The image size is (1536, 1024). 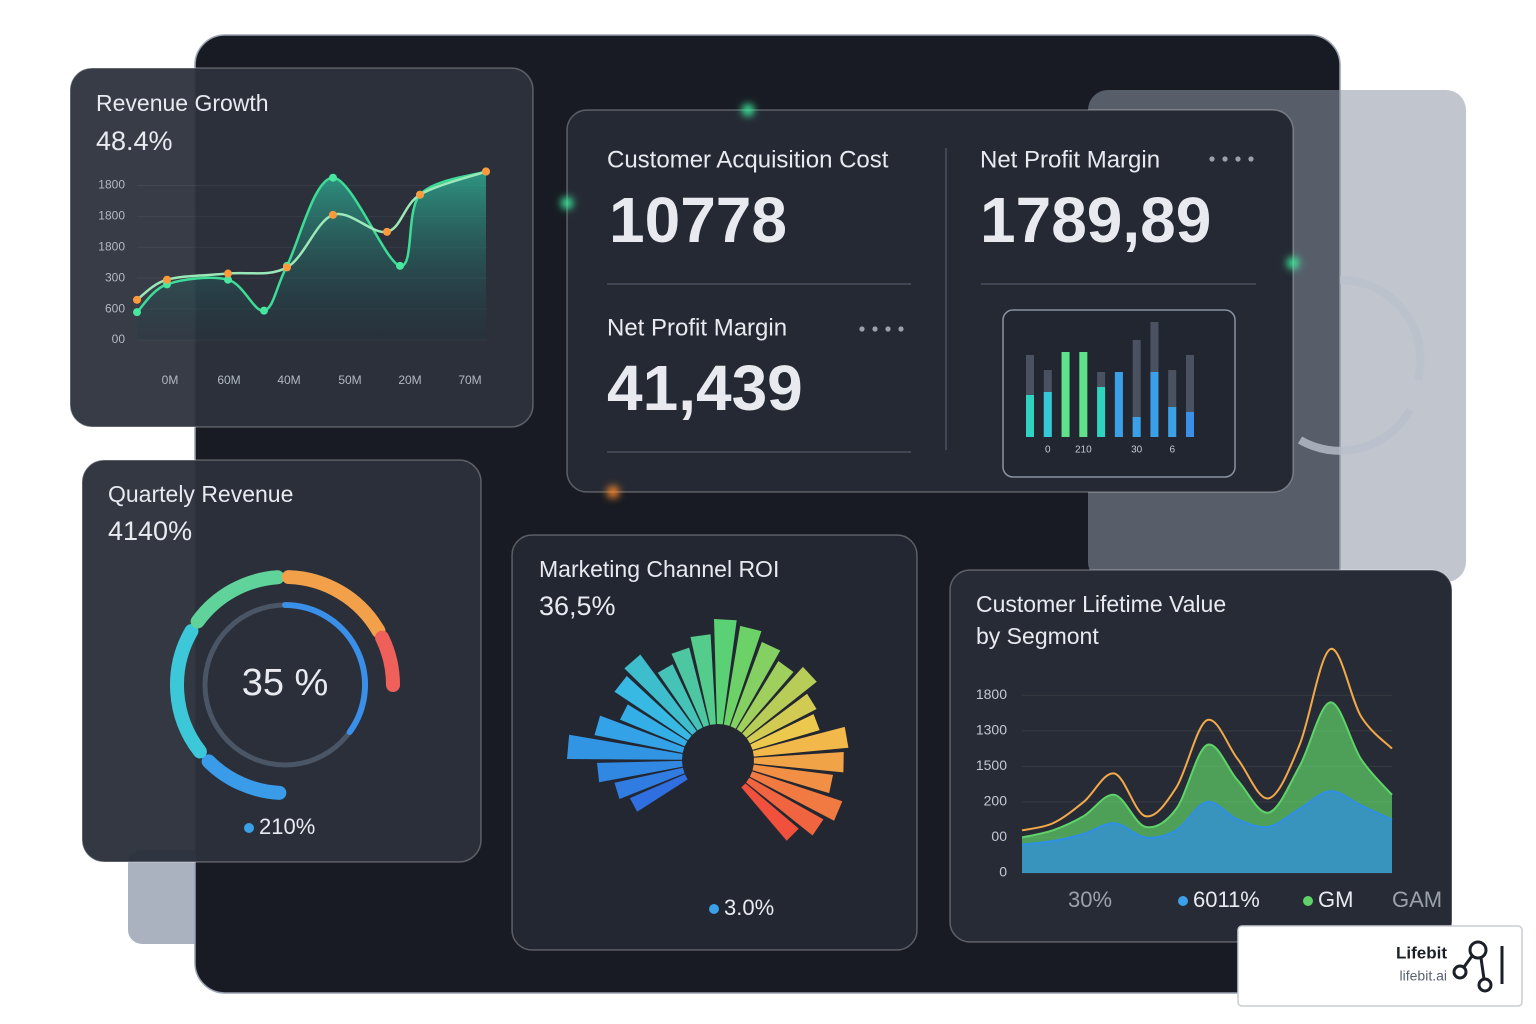 What do you see at coordinates (1090, 899) in the screenshot?
I see `legend-label: 30%` at bounding box center [1090, 899].